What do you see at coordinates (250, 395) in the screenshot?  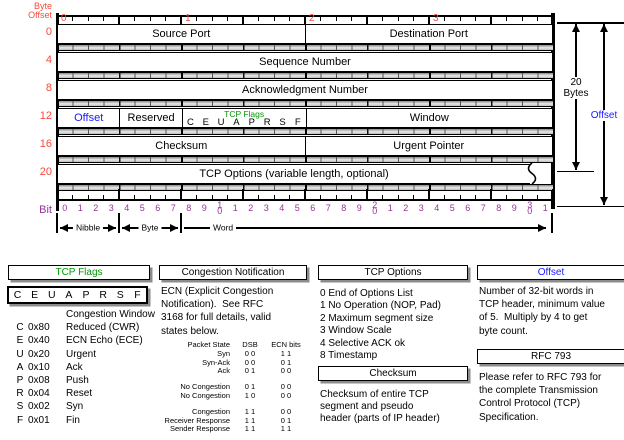 I see `dsb-bits: 1 0` at bounding box center [250, 395].